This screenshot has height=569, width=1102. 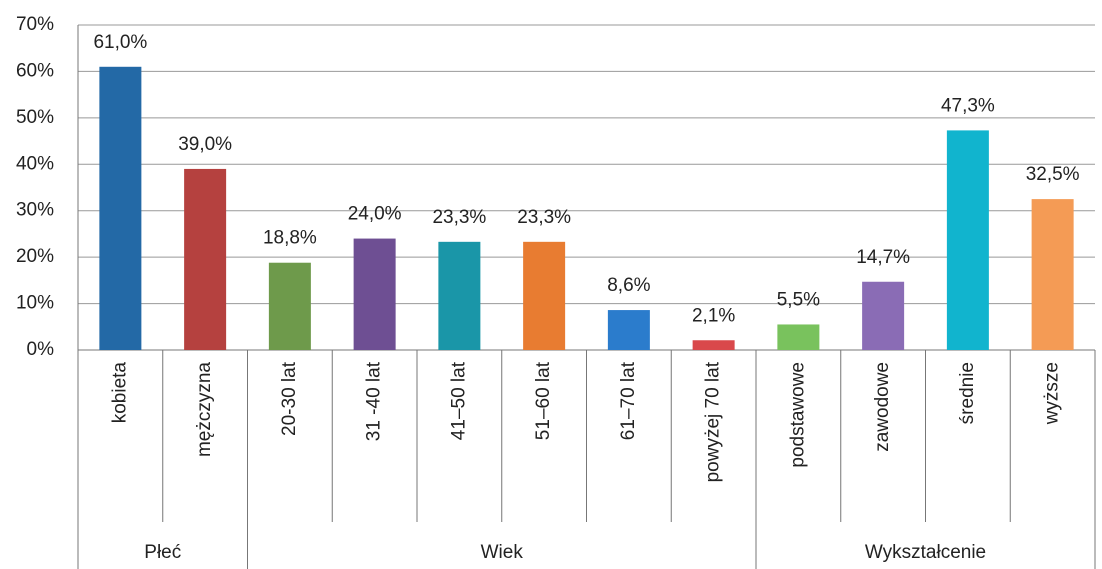 What do you see at coordinates (41, 349) in the screenshot?
I see `y-tick-label: 0%` at bounding box center [41, 349].